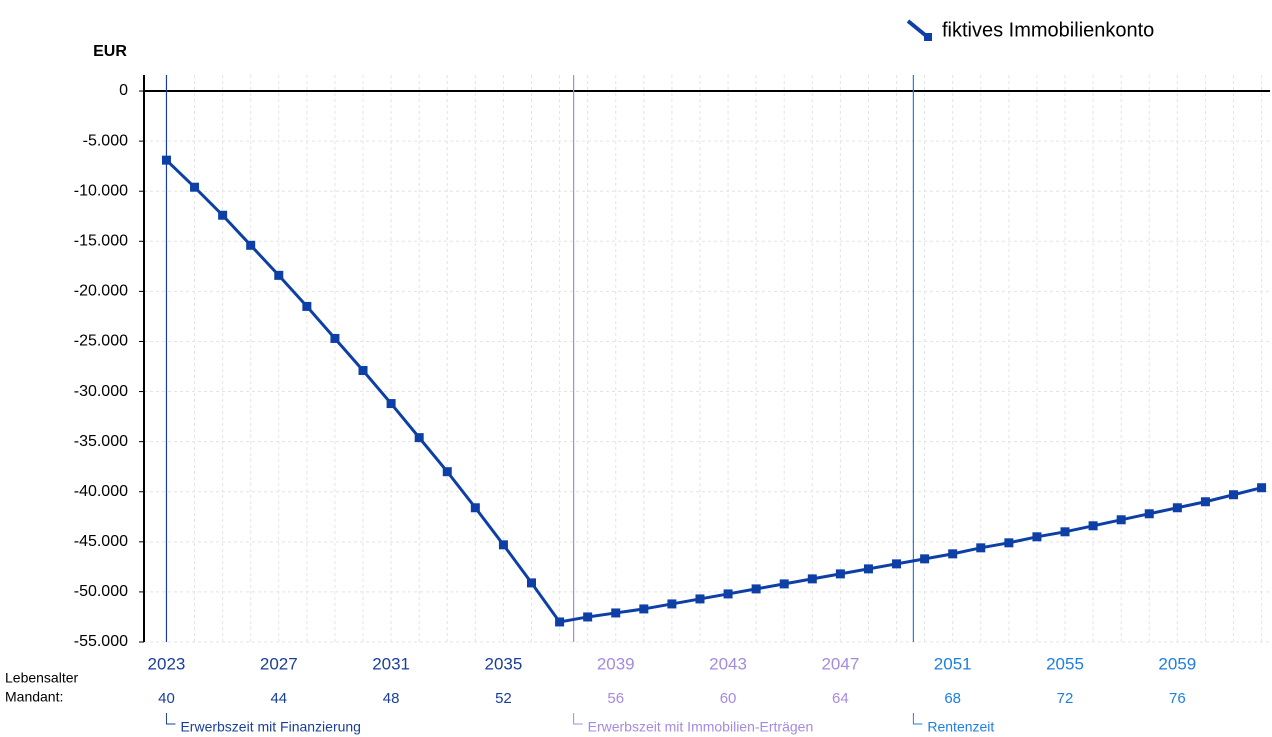 This screenshot has width=1272, height=737. I want to click on y-tick-label: -25.000, so click(101, 341).